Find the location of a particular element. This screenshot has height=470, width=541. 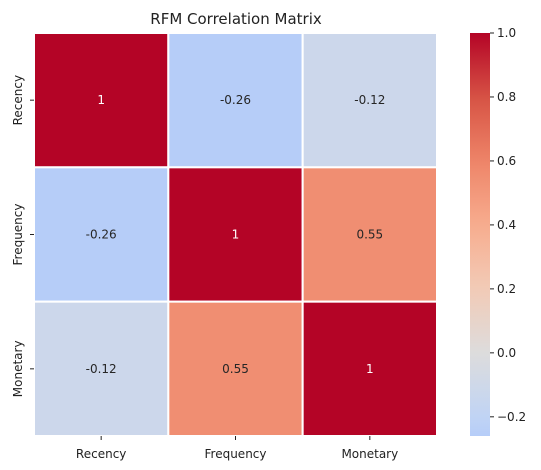

colorbar-tick-label: −0.2 is located at coordinates (511, 417).